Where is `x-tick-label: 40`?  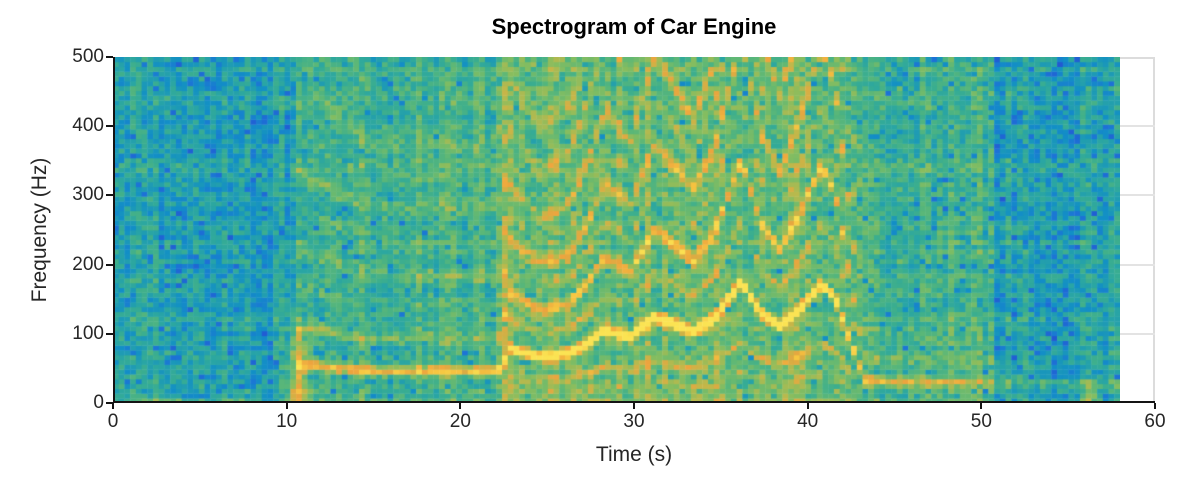
x-tick-label: 40 is located at coordinates (808, 421).